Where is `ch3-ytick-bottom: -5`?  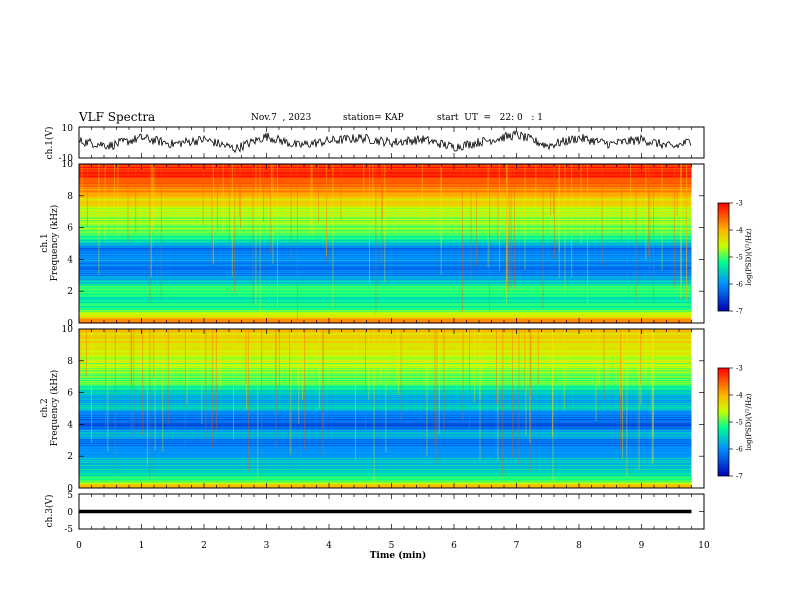 ch3-ytick-bottom: -5 is located at coordinates (68, 530).